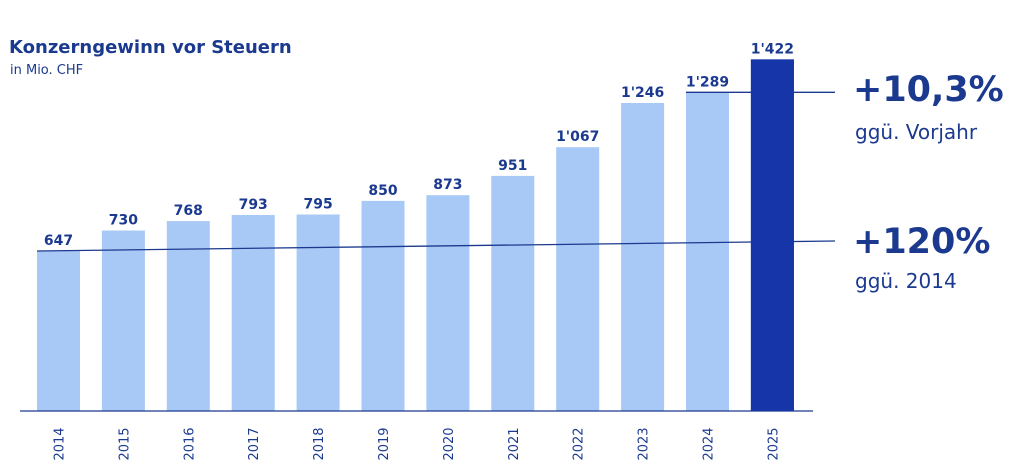 This screenshot has height=466, width=1024. I want to click on value-label-2016: 768, so click(188, 211).